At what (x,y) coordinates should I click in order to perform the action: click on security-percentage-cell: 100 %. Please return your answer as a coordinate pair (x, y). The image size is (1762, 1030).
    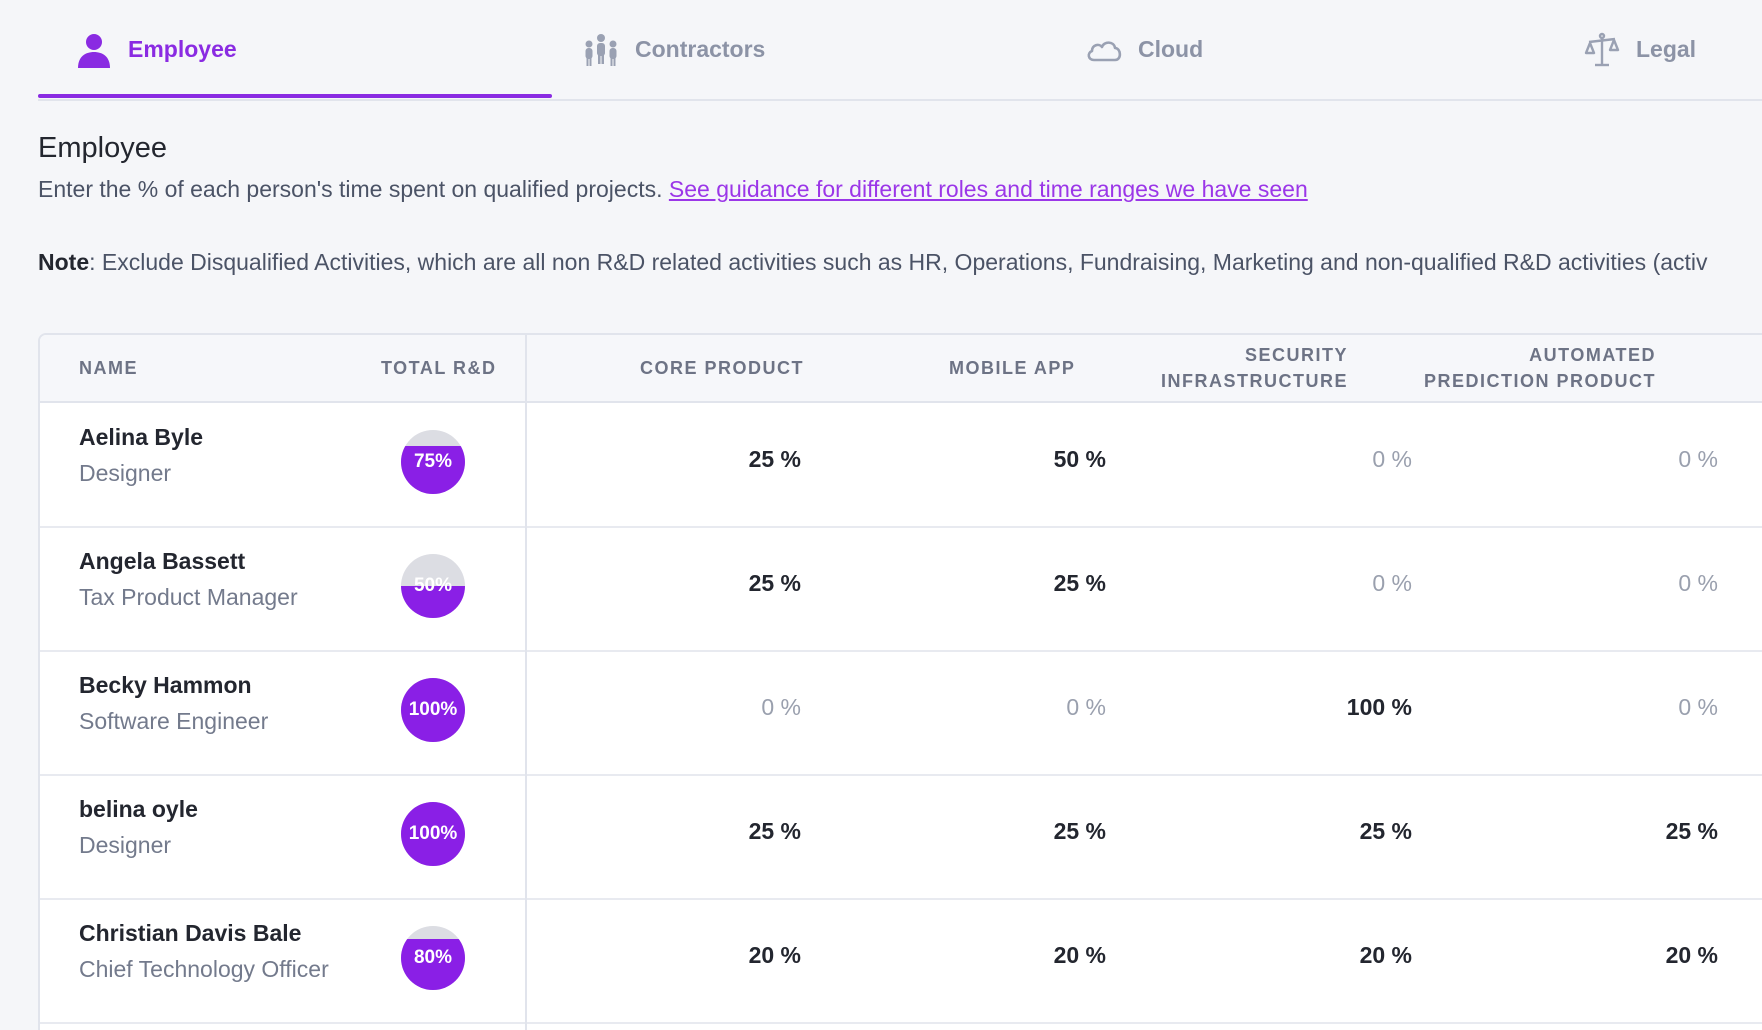
    Looking at the image, I should click on (1379, 707).